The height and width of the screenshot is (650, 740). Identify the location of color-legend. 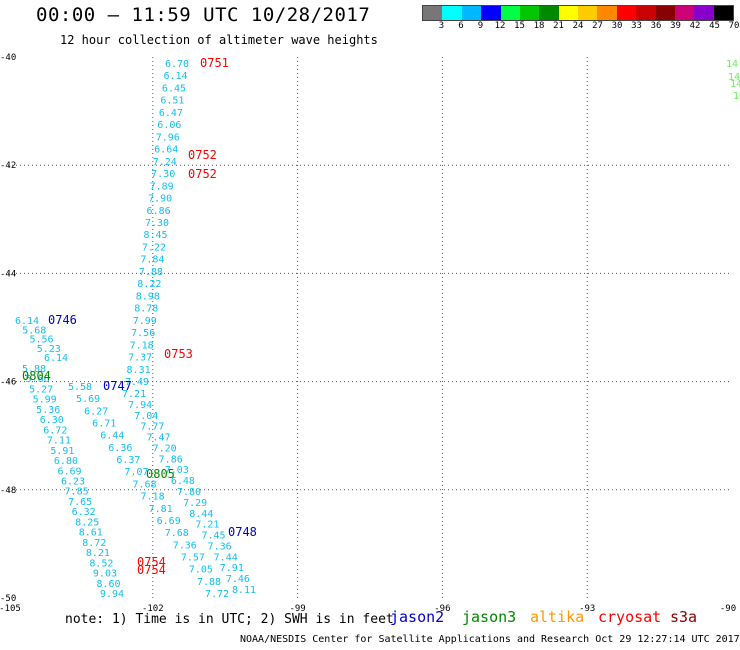
(578, 13).